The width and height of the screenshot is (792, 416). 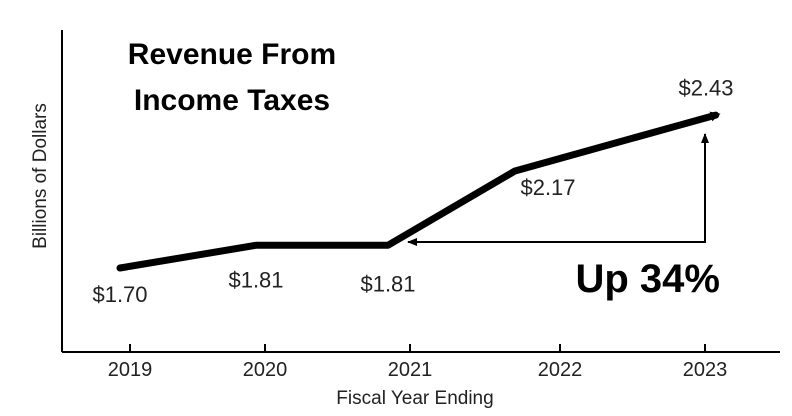 What do you see at coordinates (232, 54) in the screenshot?
I see `chart-title-line-1: Revenue From` at bounding box center [232, 54].